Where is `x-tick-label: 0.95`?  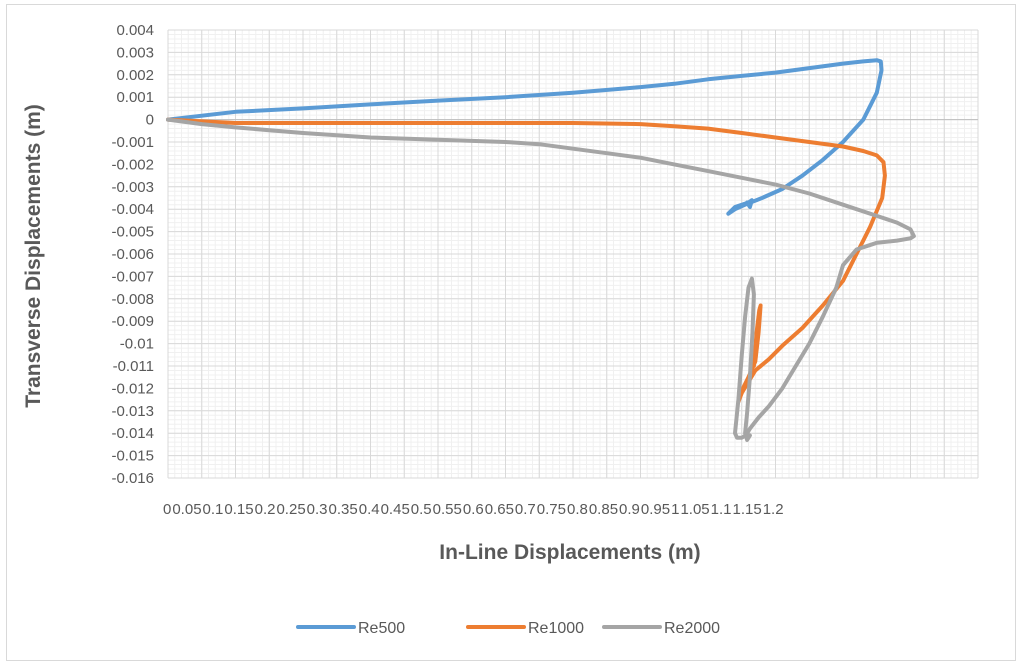 x-tick-label: 0.95 is located at coordinates (655, 509).